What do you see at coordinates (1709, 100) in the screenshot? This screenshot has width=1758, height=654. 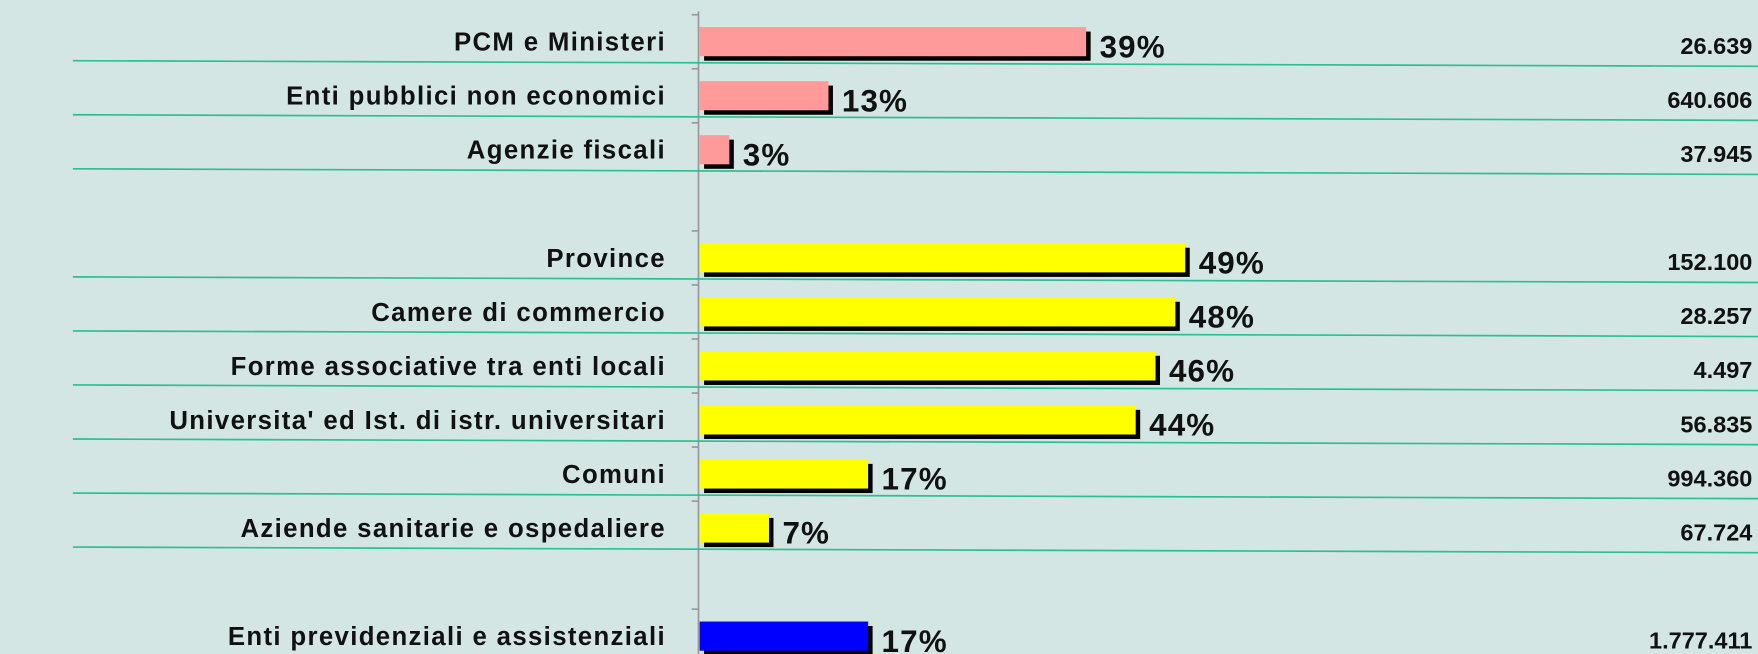 I see `total-label: 640.606` at bounding box center [1709, 100].